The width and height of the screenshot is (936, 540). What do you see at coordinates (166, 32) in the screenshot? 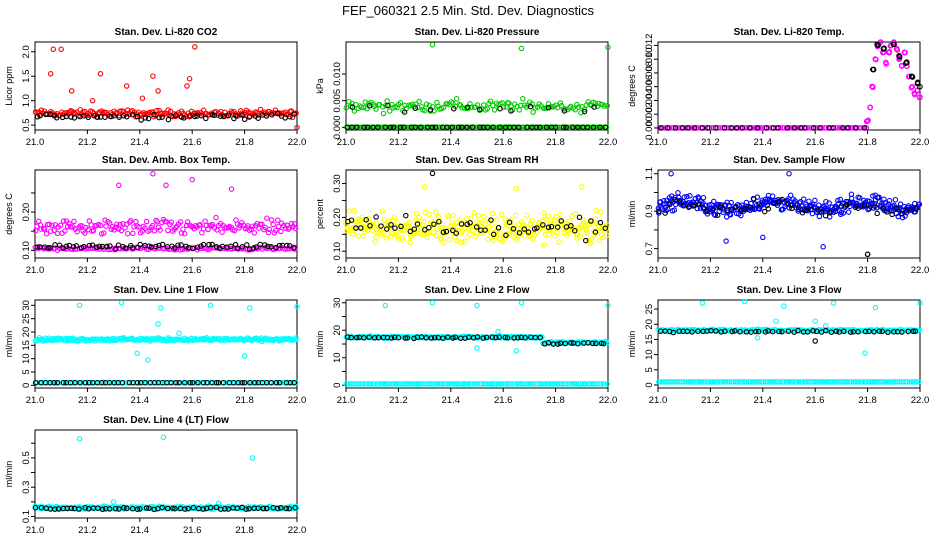
I see `chart-title: Stan. Dev. Li-820 CO2` at bounding box center [166, 32].